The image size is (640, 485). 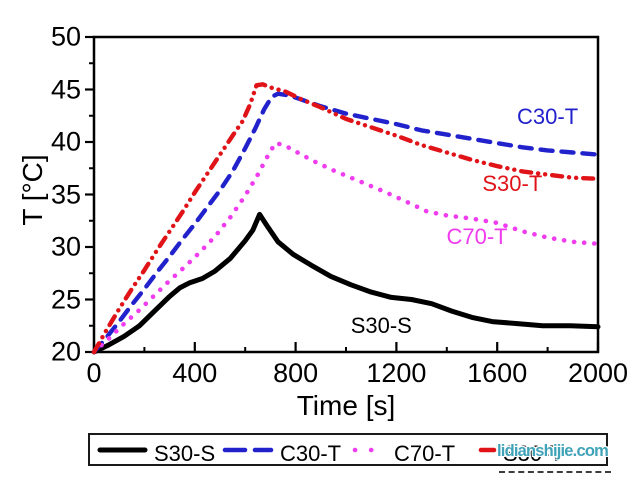 What do you see at coordinates (65, 299) in the screenshot?
I see `y-tick-label: 25` at bounding box center [65, 299].